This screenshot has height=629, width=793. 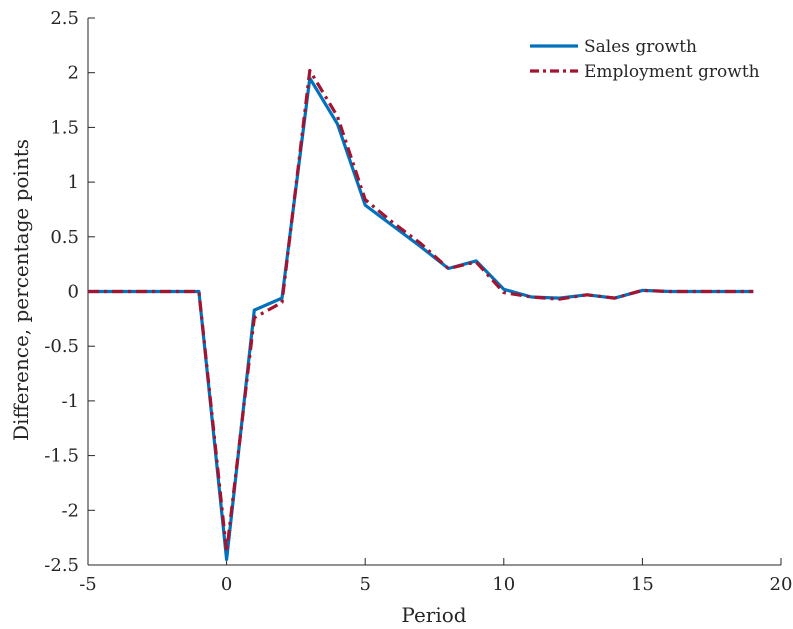 I want to click on y-tick-label: 1, so click(x=73, y=182).